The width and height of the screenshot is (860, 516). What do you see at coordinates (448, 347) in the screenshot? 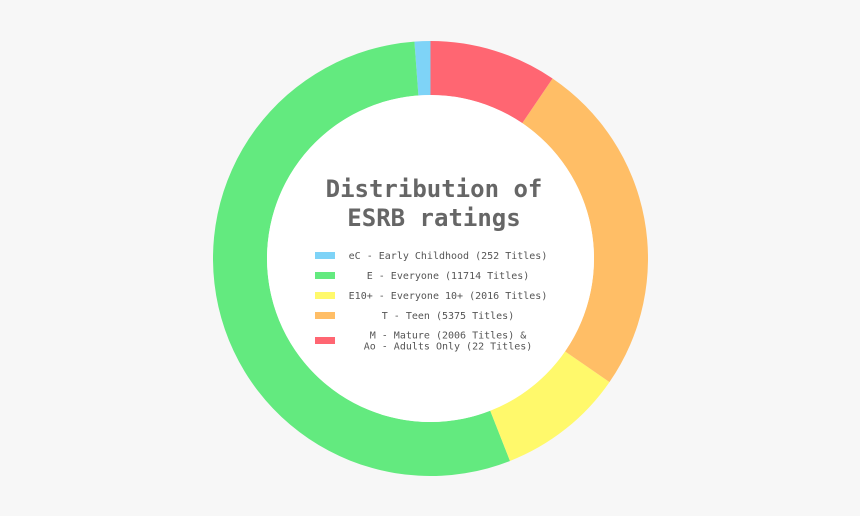
I see `legend-label: Ao - Adults Only (22 Titles)` at bounding box center [448, 347].